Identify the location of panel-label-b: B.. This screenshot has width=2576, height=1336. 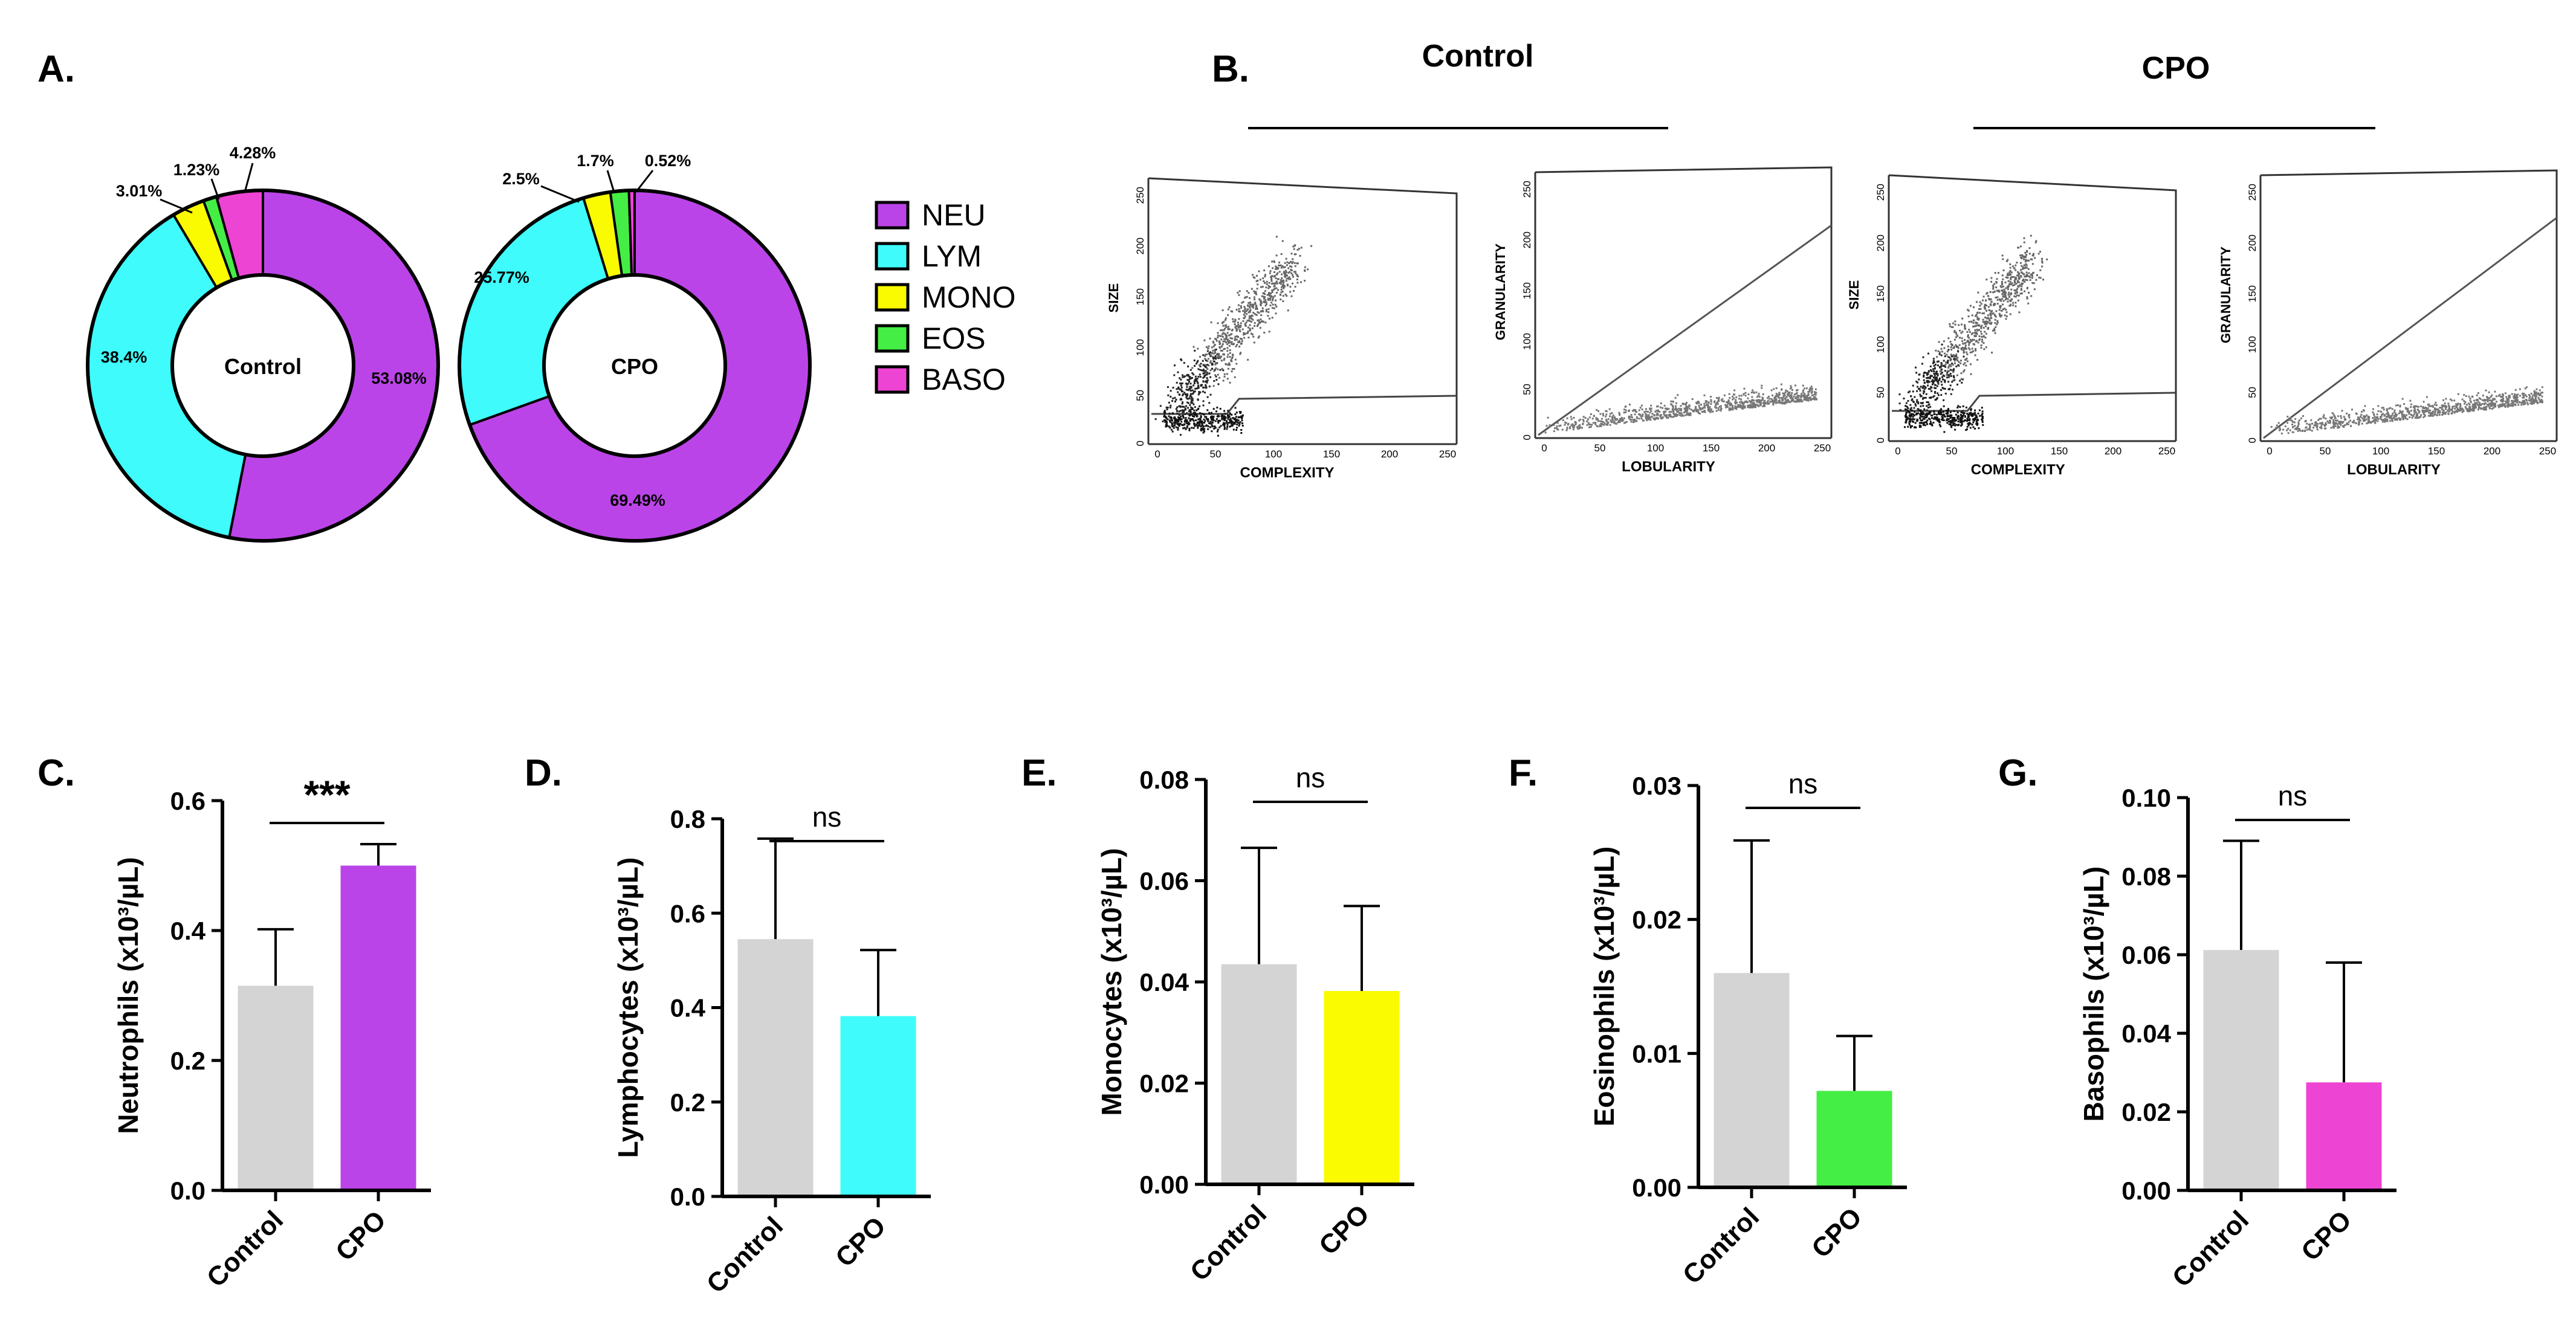
(1230, 69).